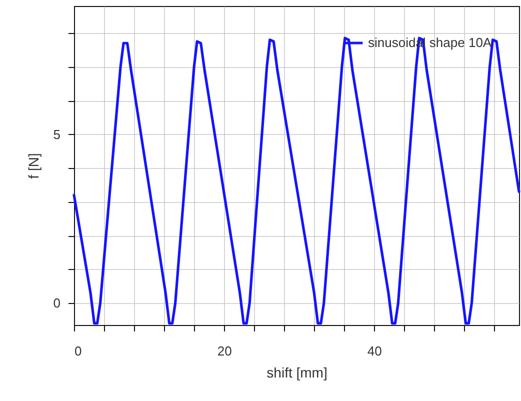  I want to click on x-tick-label: 0, so click(78, 351).